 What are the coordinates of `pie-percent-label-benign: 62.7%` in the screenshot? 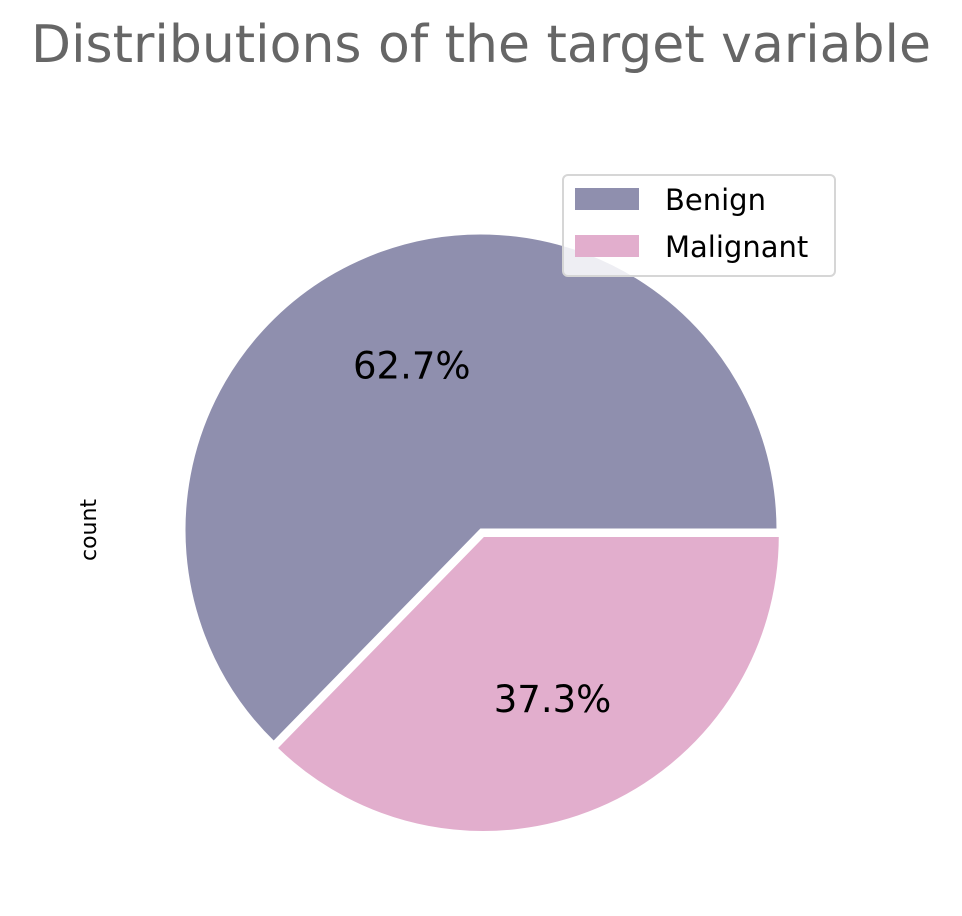 It's located at (412, 365).